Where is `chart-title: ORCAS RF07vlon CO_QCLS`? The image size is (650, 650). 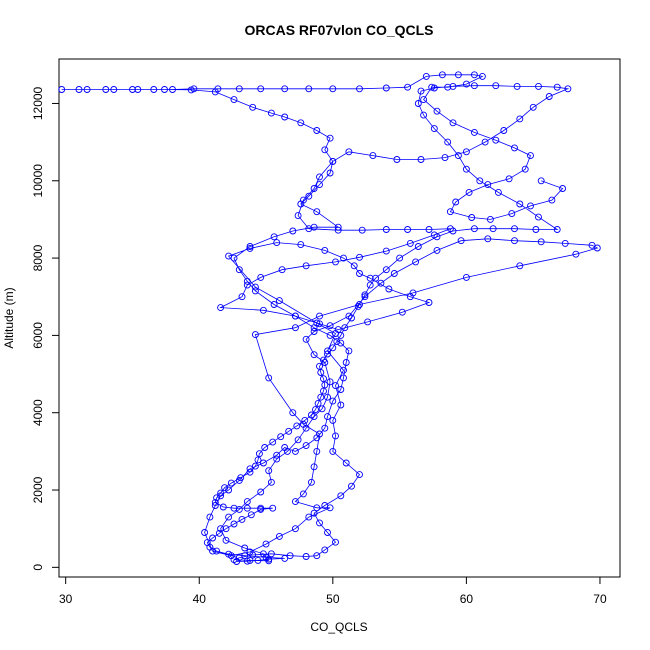
chart-title: ORCAS RF07vlon CO_QCLS is located at coordinates (338, 30).